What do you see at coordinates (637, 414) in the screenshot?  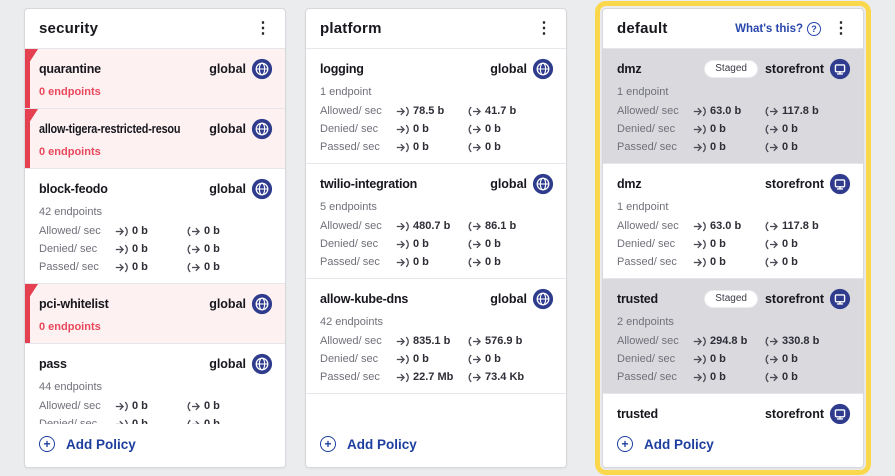 I see `policy-name: trusted` at bounding box center [637, 414].